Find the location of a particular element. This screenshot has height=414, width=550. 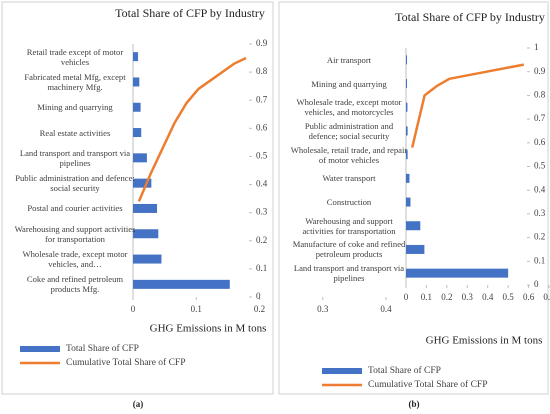

y-tick-label: Water transport is located at coordinates (349, 178).